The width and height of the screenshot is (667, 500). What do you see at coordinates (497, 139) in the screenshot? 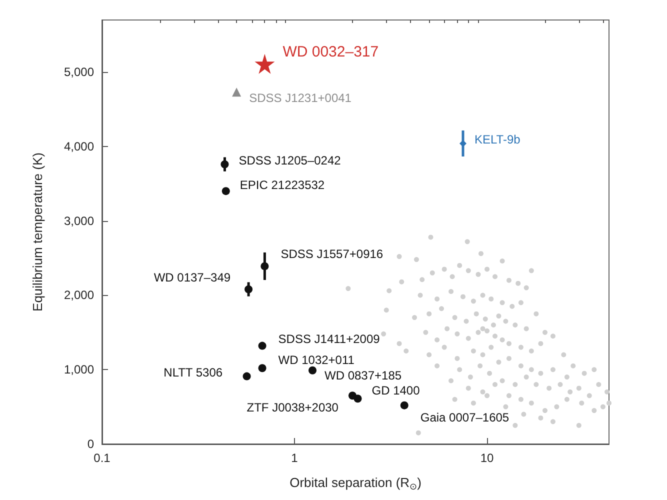
I see `series-label: KELT-9b` at bounding box center [497, 139].